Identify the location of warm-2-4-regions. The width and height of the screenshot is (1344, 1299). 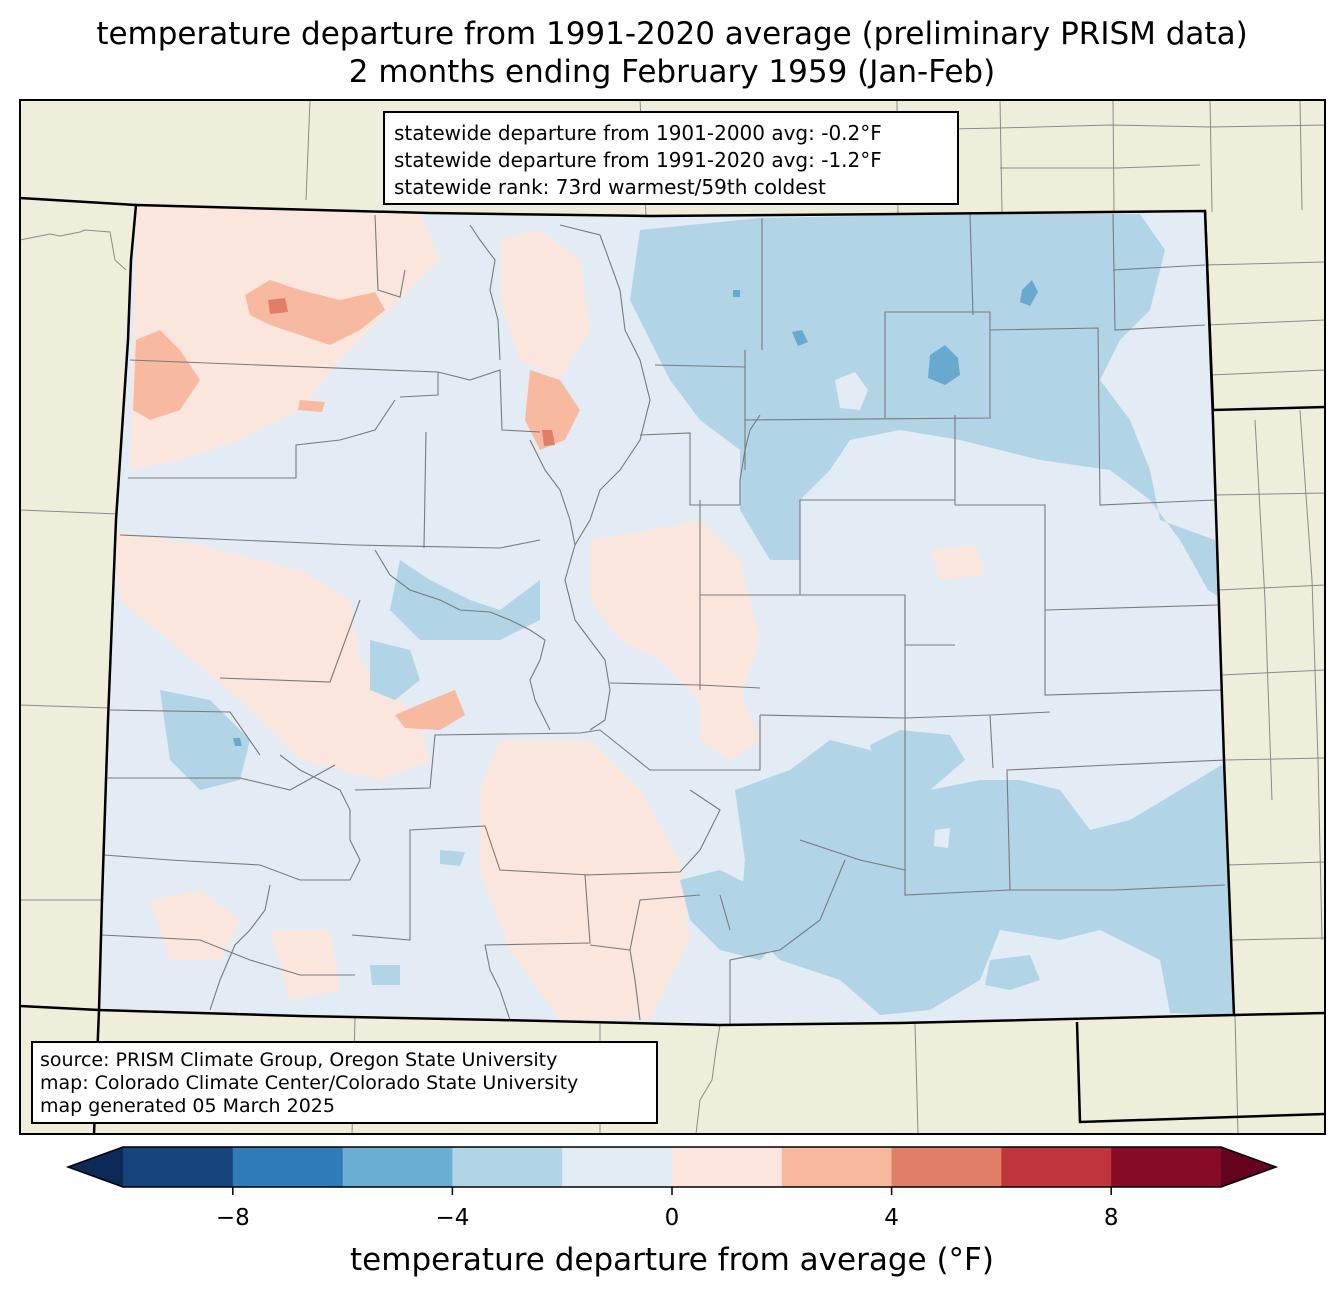
(356, 505).